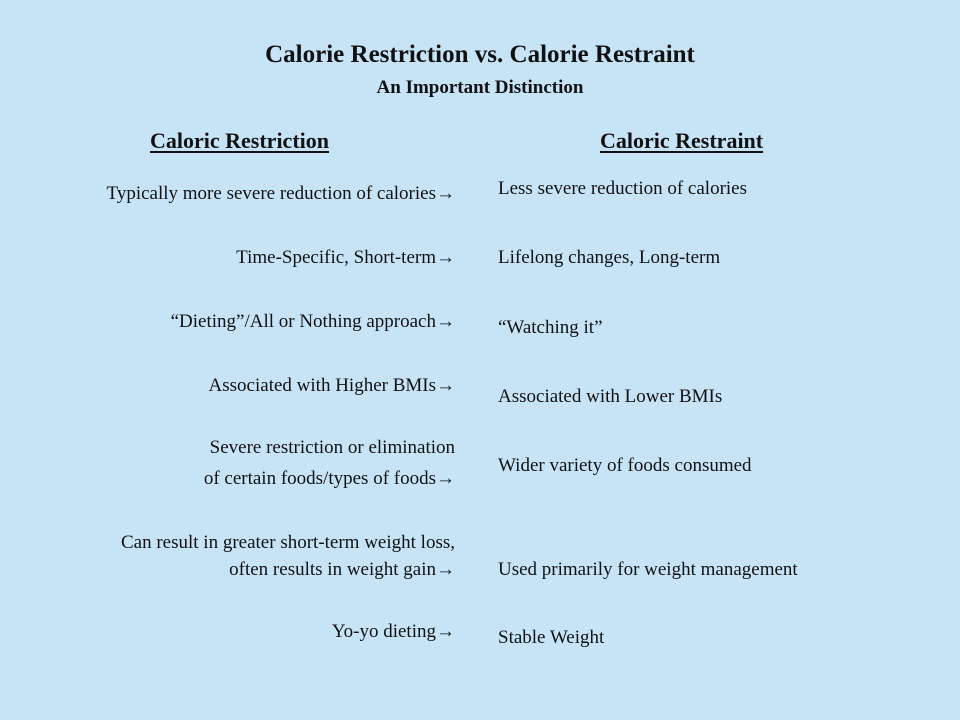 The image size is (960, 720). What do you see at coordinates (480, 87) in the screenshot?
I see `slide-subtitle: An Important Distinction` at bounding box center [480, 87].